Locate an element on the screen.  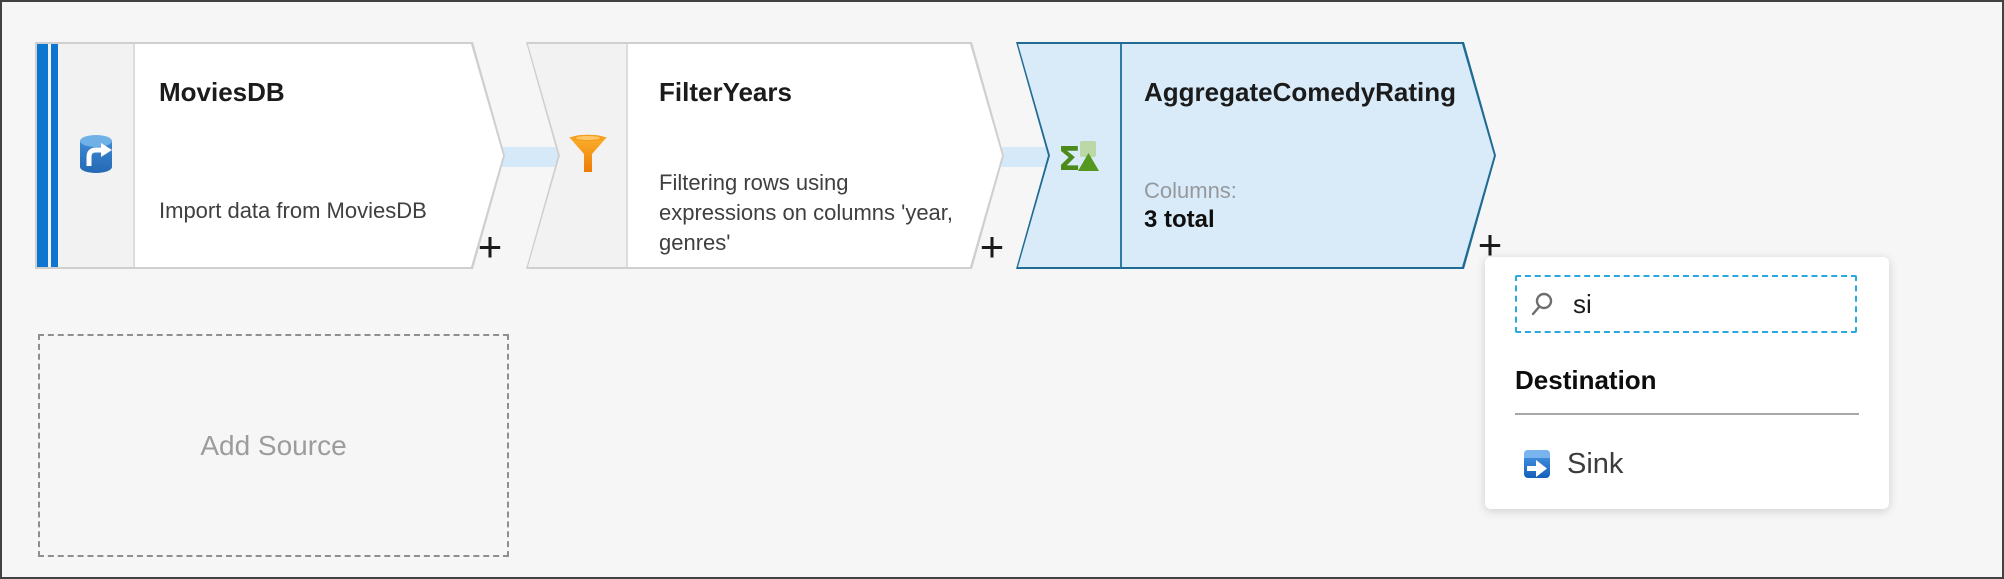
node-body: Σ AggregateComedyRating Columns: 3 total is located at coordinates (1256, 155).